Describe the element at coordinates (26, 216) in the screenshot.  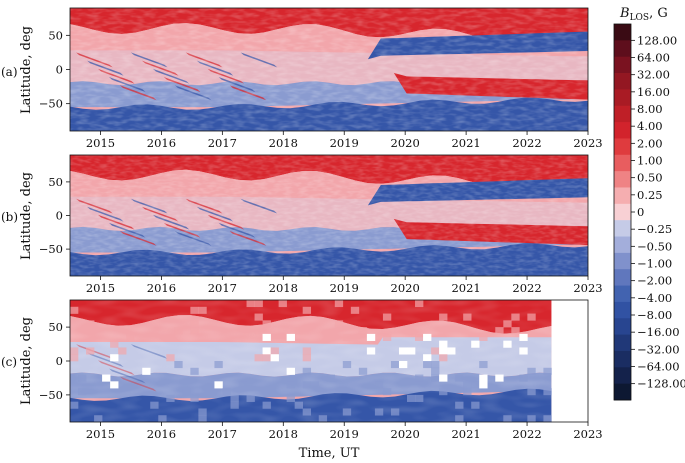
I see `y-axis-label-b: Latitude, deg` at that location.